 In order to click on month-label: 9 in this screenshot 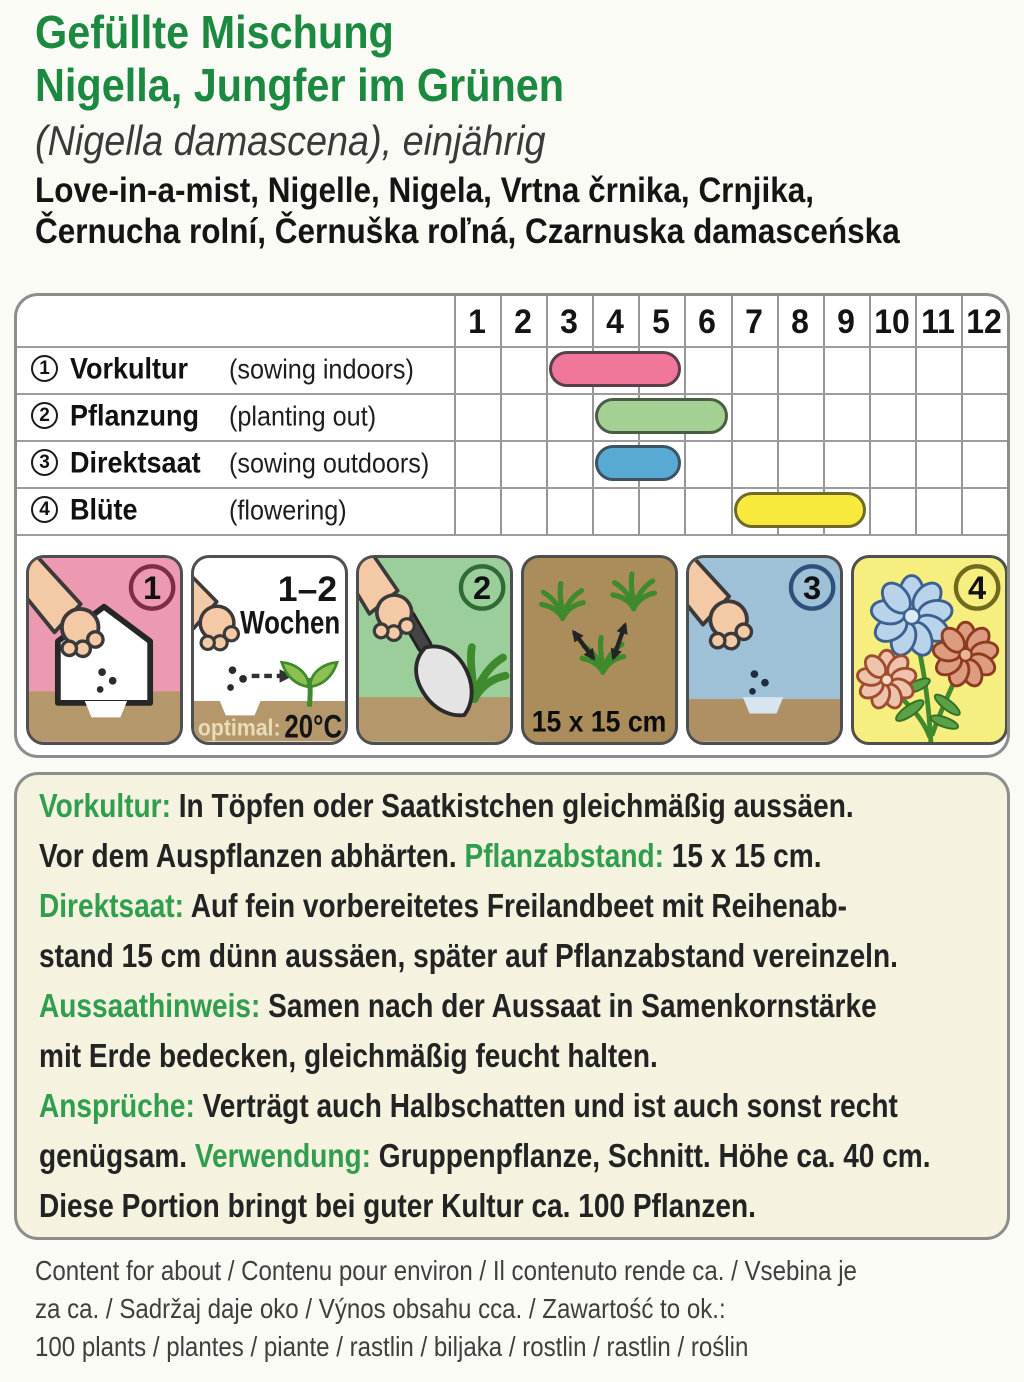, I will do `click(845, 322)`.